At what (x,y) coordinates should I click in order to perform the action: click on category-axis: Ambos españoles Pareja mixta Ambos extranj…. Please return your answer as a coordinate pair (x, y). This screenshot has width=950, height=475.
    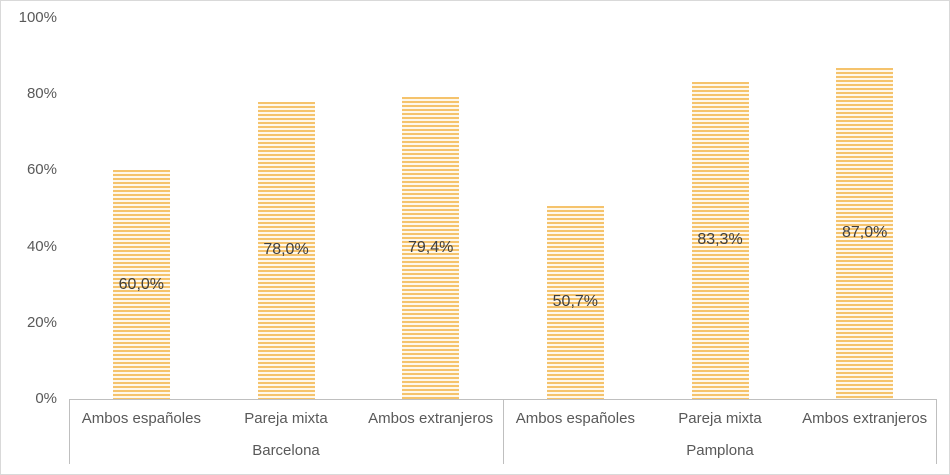
    Looking at the image, I should click on (503, 432).